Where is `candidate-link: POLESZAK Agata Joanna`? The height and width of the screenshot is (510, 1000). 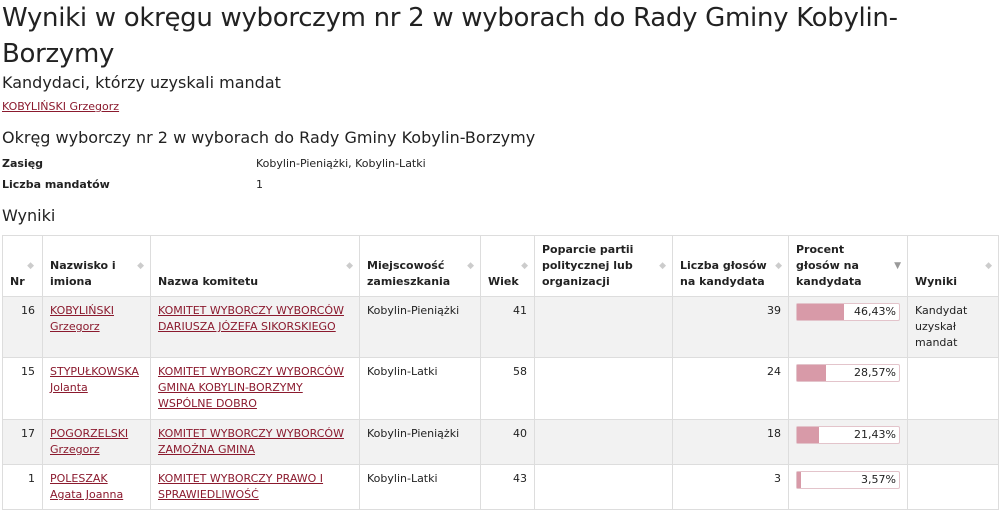 candidate-link: POLESZAK Agata Joanna is located at coordinates (87, 486).